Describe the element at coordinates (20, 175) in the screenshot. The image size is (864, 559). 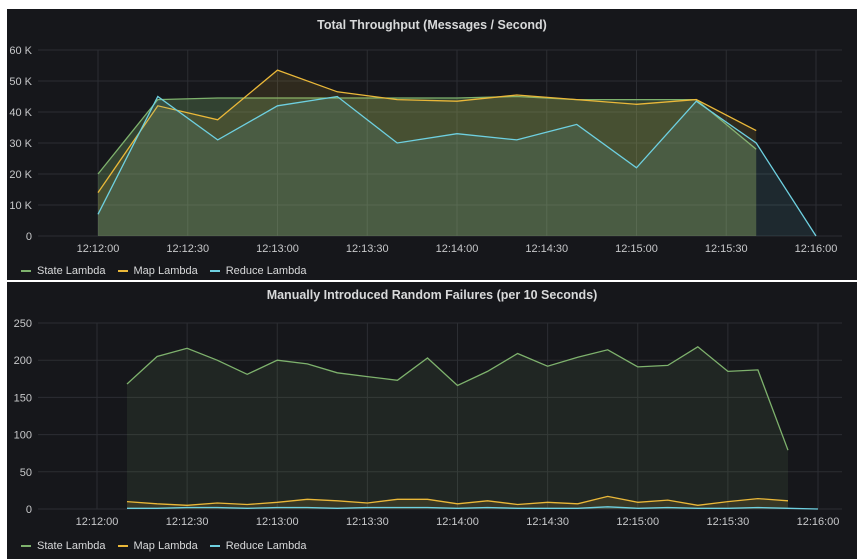
I see `y-tick-label: 20 K` at that location.